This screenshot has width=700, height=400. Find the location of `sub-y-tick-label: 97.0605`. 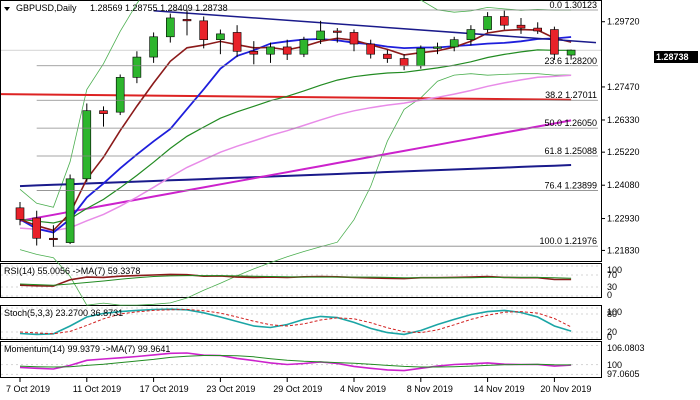

sub-y-tick-label: 97.0605 is located at coordinates (623, 374).